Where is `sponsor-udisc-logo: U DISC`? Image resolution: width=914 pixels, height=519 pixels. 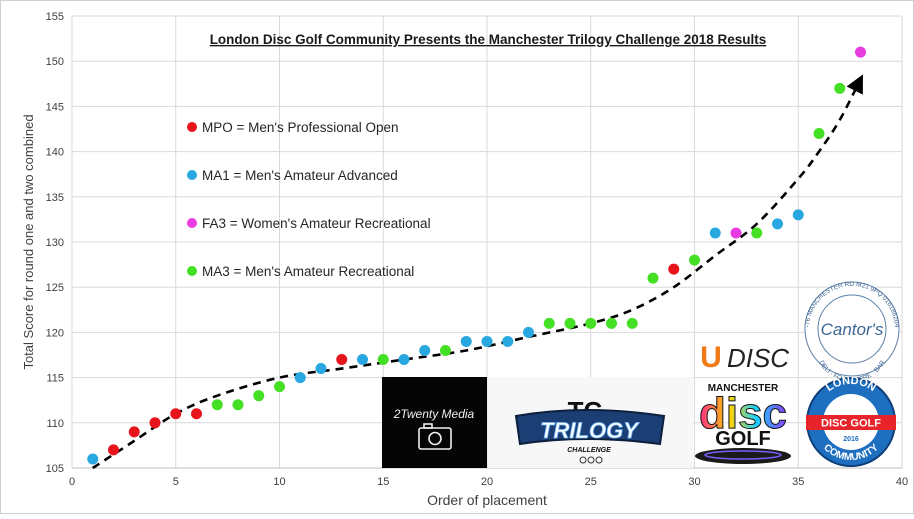
sponsor-udisc-logo: U DISC is located at coordinates (744, 357).